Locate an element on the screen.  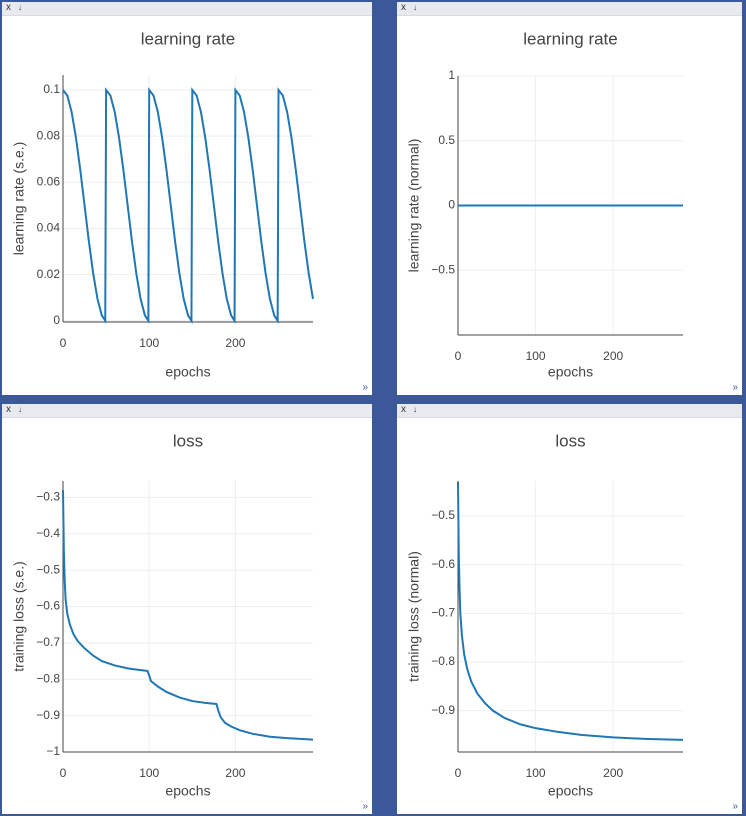
y-tick-label: 0.06 is located at coordinates (49, 182).